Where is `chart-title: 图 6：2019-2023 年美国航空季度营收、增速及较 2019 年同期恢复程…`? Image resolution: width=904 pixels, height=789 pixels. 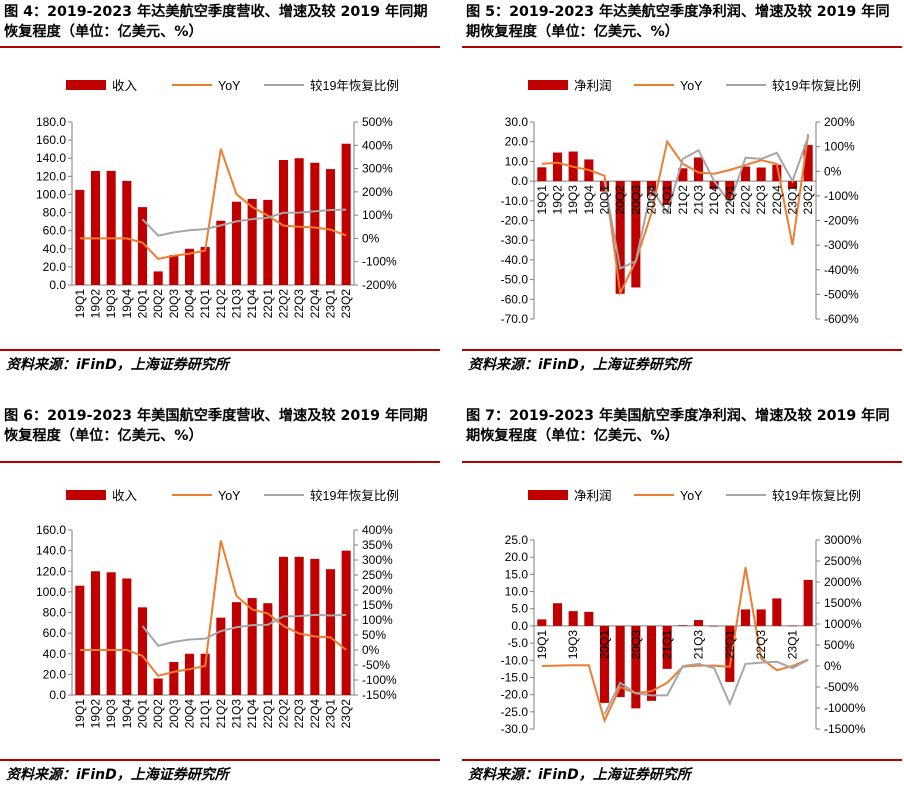 chart-title: 图 6：2019-2023 年美国航空季度营收、增速及较 2019 年同期恢复程… is located at coordinates (216, 426).